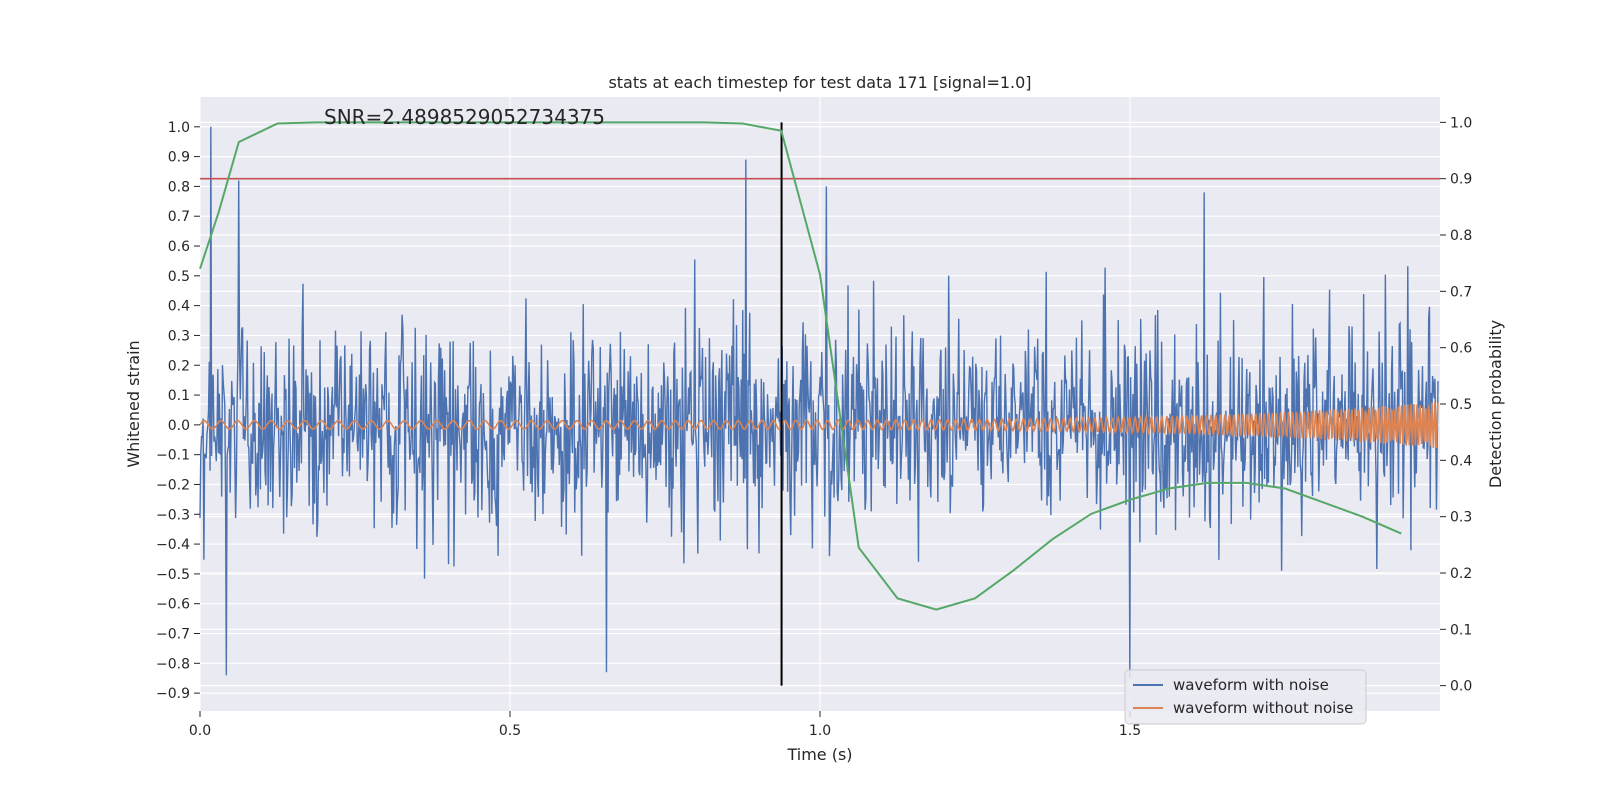  Describe the element at coordinates (820, 731) in the screenshot. I see `x-tick-label: 1.0` at that location.